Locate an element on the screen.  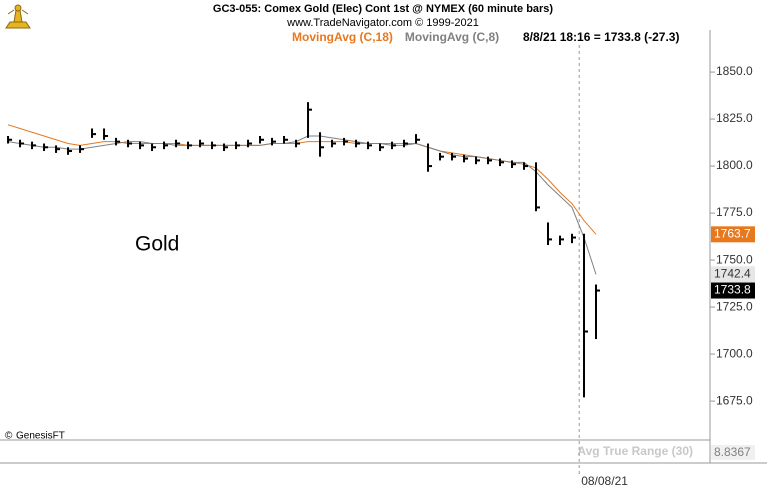
y-tick-label: 1800.0 is located at coordinates (734, 165).